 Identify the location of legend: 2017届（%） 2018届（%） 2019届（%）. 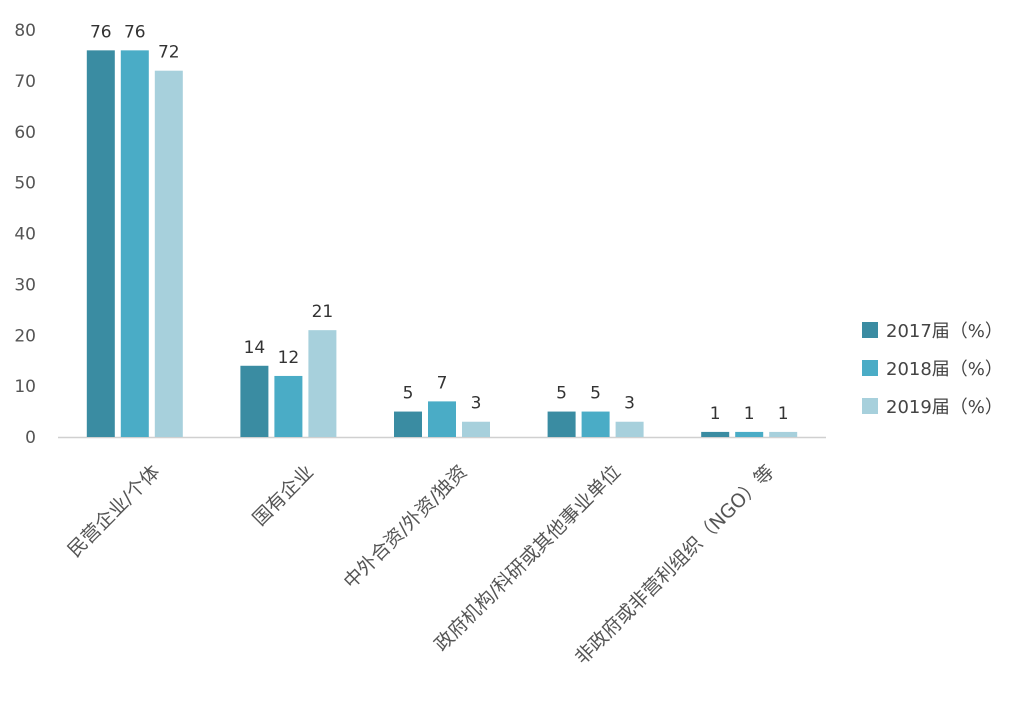
(932, 369).